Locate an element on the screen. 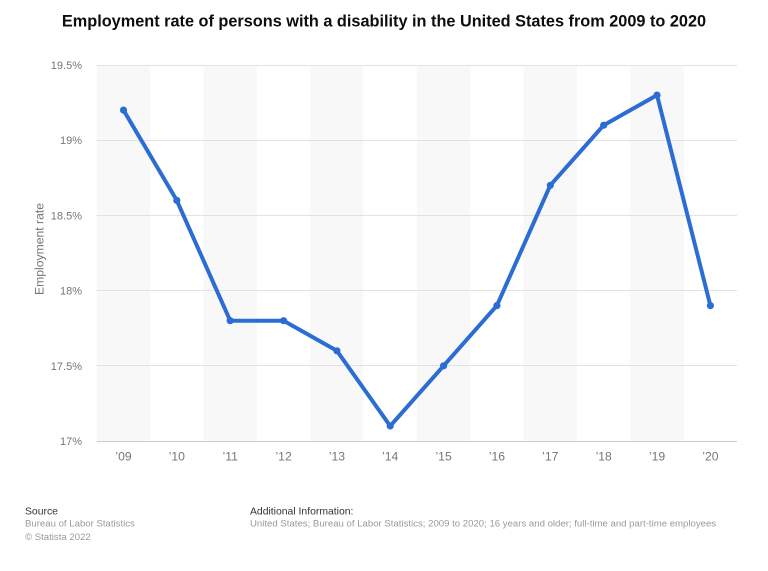 The height and width of the screenshot is (571, 768). svg-text: Source is located at coordinates (41, 512).